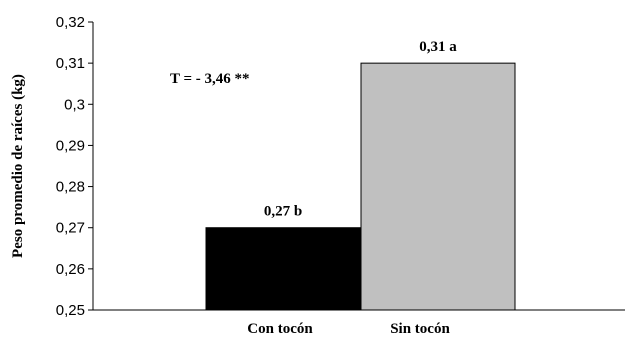 Image resolution: width=629 pixels, height=339 pixels. Describe the element at coordinates (210, 79) in the screenshot. I see `t-statistic-annotation: T = - 3,46 **` at that location.